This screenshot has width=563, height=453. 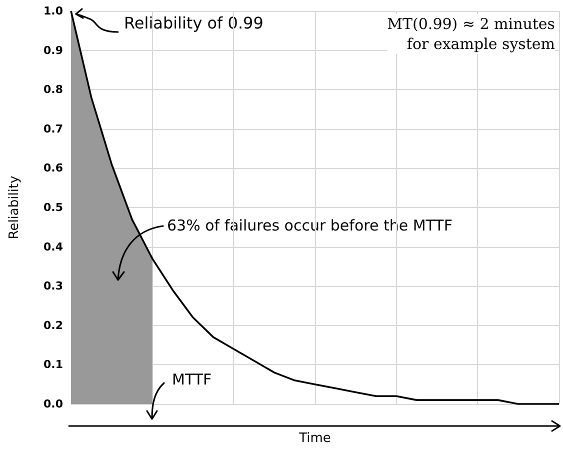 What do you see at coordinates (54, 247) in the screenshot?
I see `y-tick-label: 0.4` at bounding box center [54, 247].